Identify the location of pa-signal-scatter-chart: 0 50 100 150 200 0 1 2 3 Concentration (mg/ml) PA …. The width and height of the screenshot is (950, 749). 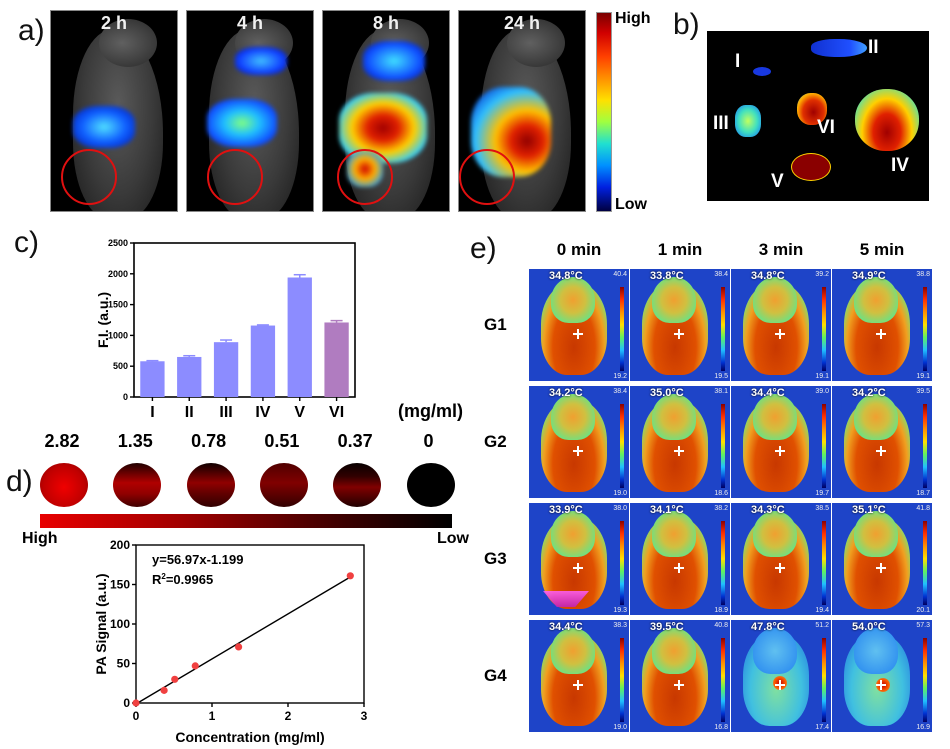
(230, 641).